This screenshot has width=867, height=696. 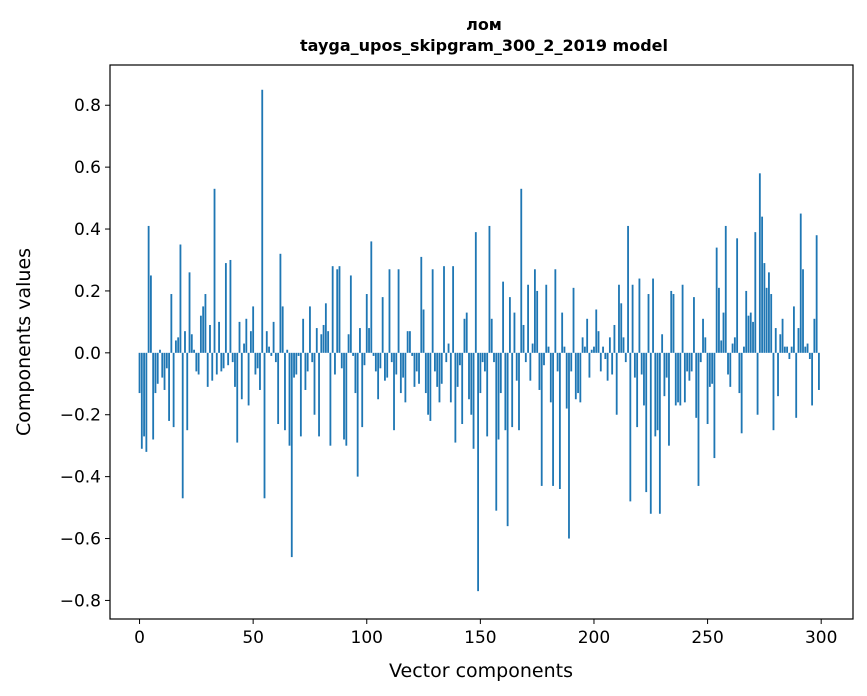 I want to click on chart-subtitle: tayga_upos_skipgram_300_2_2019 model, so click(x=484, y=45).